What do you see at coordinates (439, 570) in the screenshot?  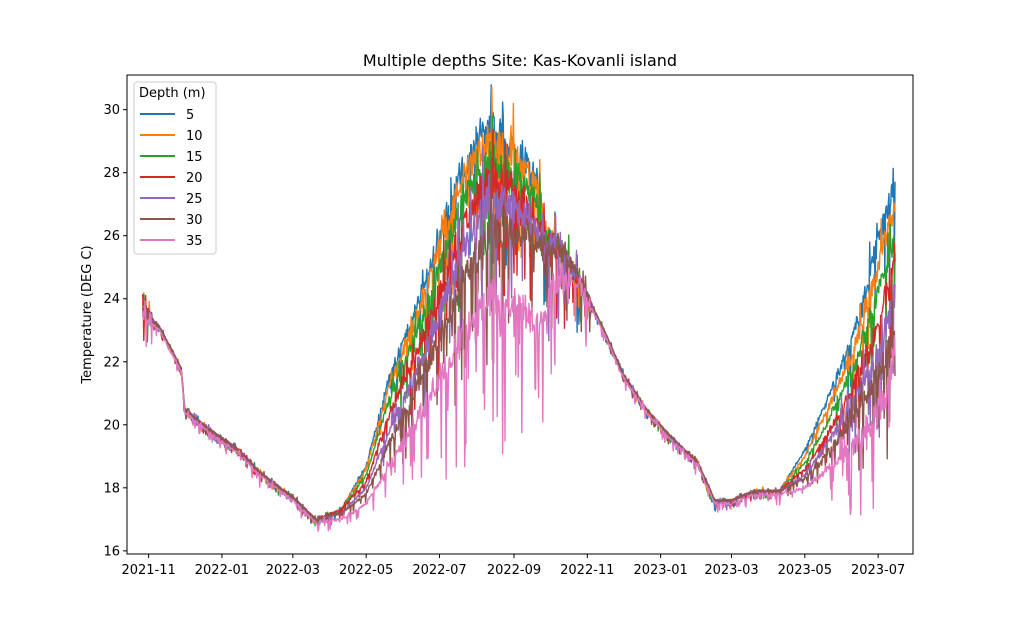 I see `x-tick-label: 2022-07` at bounding box center [439, 570].